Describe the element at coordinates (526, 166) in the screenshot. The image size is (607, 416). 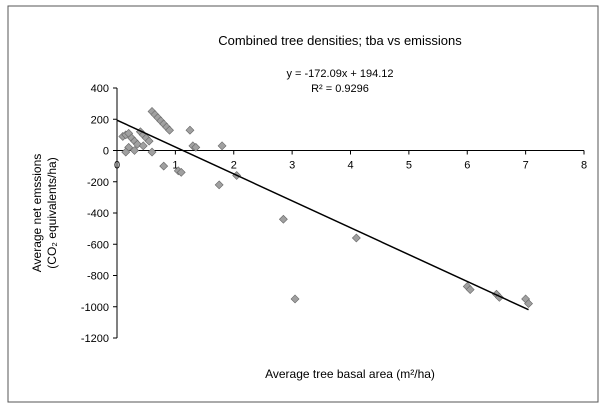
I see `x-tick-label: 7` at that location.